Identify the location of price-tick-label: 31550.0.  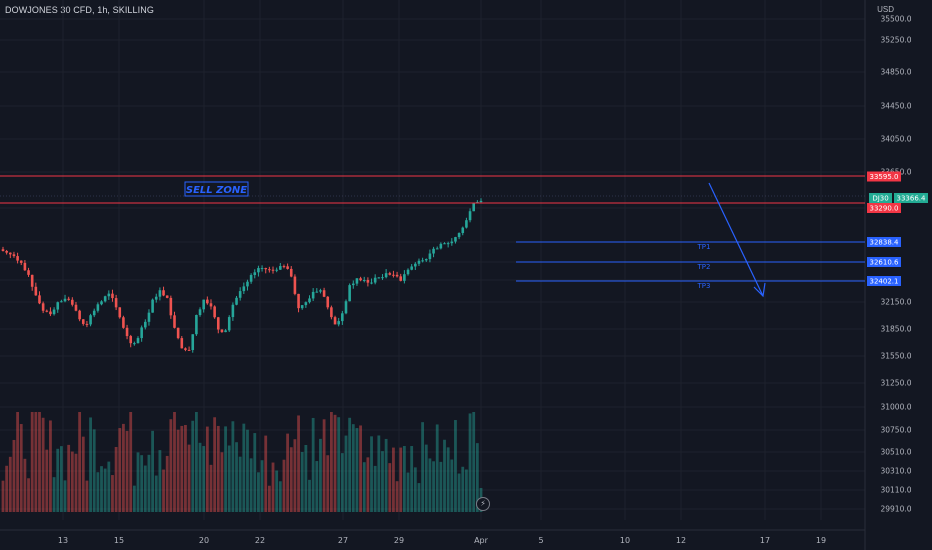
(895, 356).